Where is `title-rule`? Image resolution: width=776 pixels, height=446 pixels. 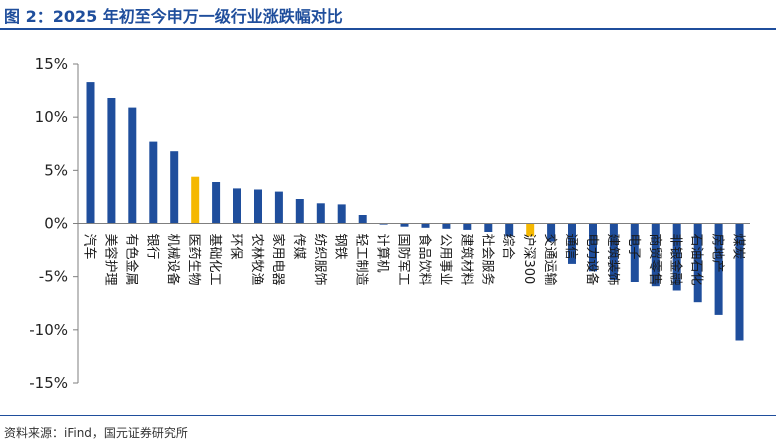 title-rule is located at coordinates (388, 29).